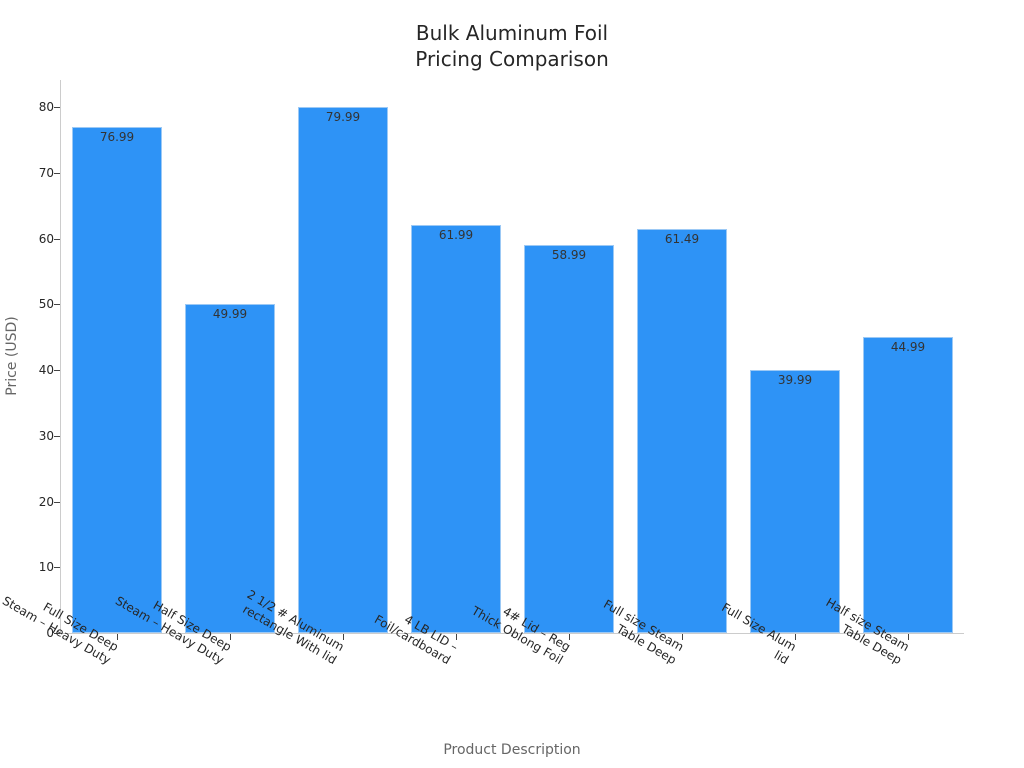 The height and width of the screenshot is (768, 1024). I want to click on x-axis-line, so click(512, 633).